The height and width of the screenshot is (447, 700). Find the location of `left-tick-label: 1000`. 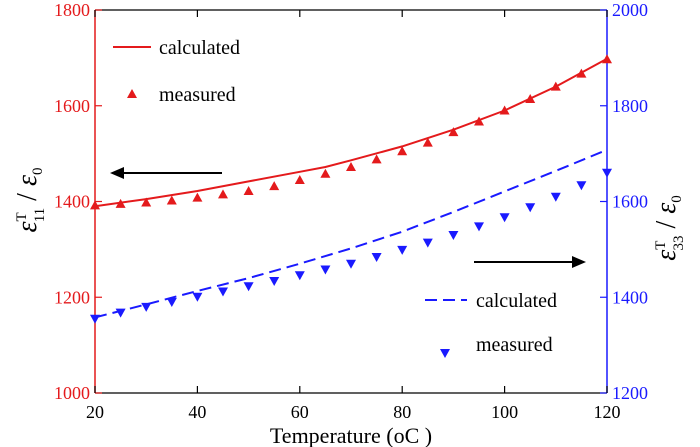

left-tick-label: 1000 is located at coordinates (72, 393).